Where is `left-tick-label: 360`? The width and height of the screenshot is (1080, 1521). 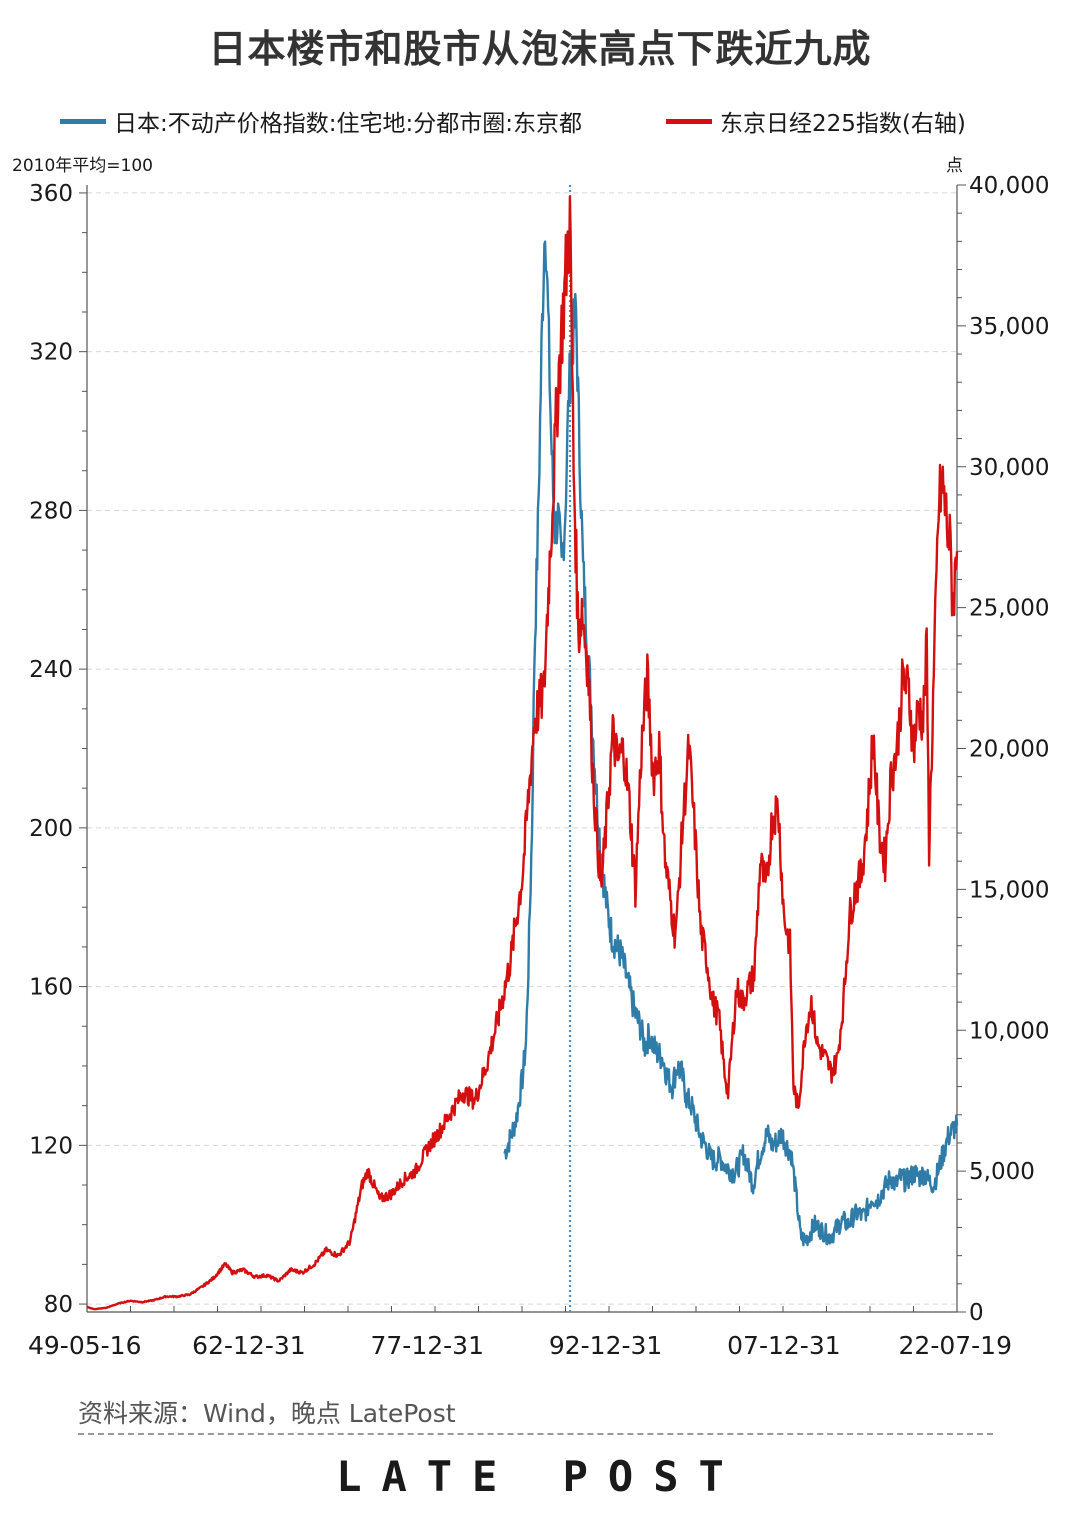
left-tick-label: 360 is located at coordinates (51, 194).